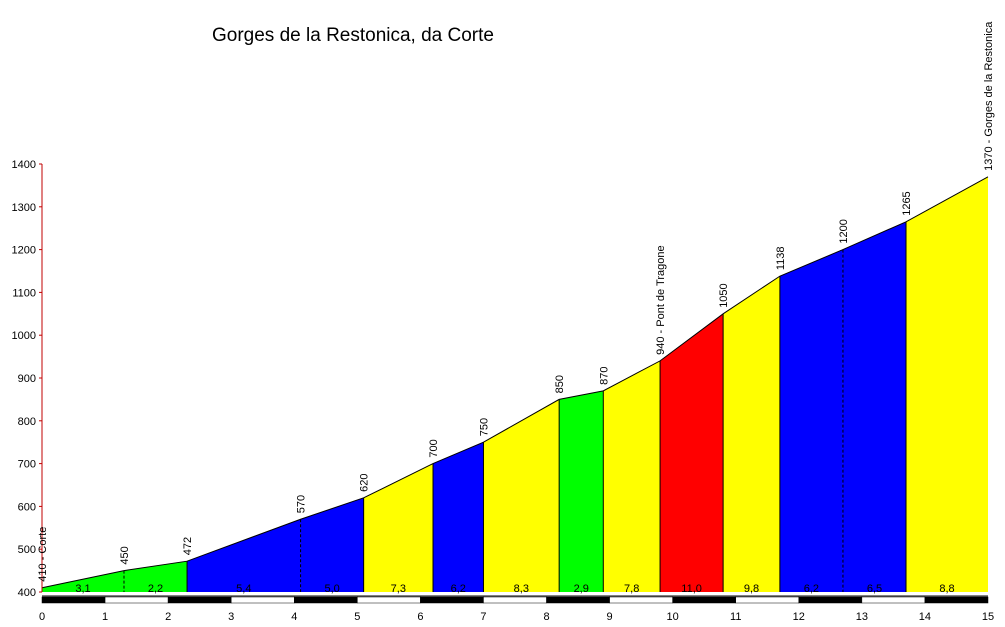 Image resolution: width=1005 pixels, height=627 pixels. What do you see at coordinates (125, 555) in the screenshot?
I see `elevation-label: 450` at bounding box center [125, 555].